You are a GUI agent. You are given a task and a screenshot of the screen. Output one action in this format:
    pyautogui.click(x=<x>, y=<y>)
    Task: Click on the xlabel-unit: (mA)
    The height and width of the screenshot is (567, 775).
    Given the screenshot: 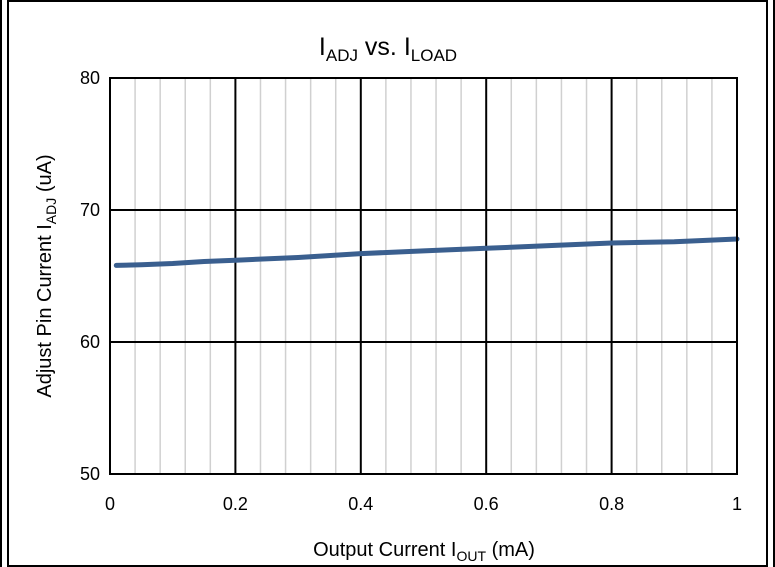 What is the action you would take?
    pyautogui.click(x=510, y=550)
    